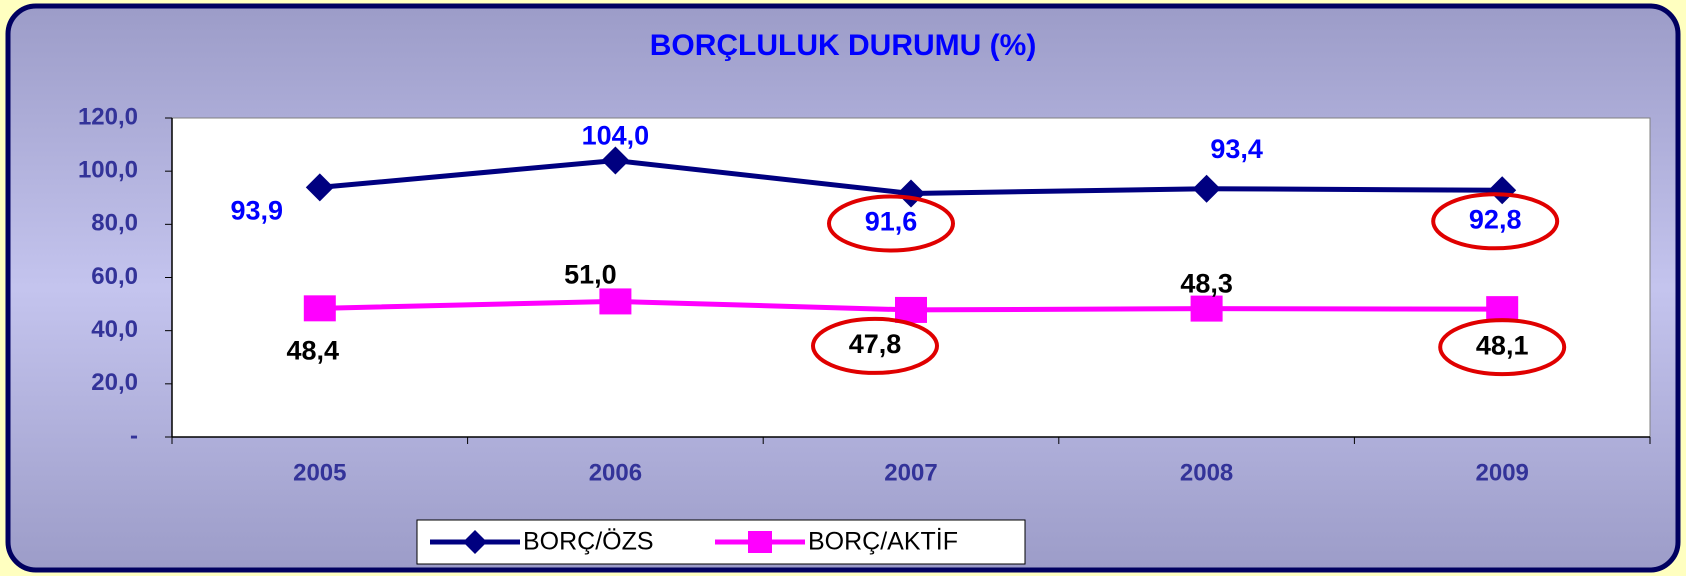 Image resolution: width=1686 pixels, height=576 pixels. Describe the element at coordinates (590, 275) in the screenshot. I see `data-label: 51,0` at that location.